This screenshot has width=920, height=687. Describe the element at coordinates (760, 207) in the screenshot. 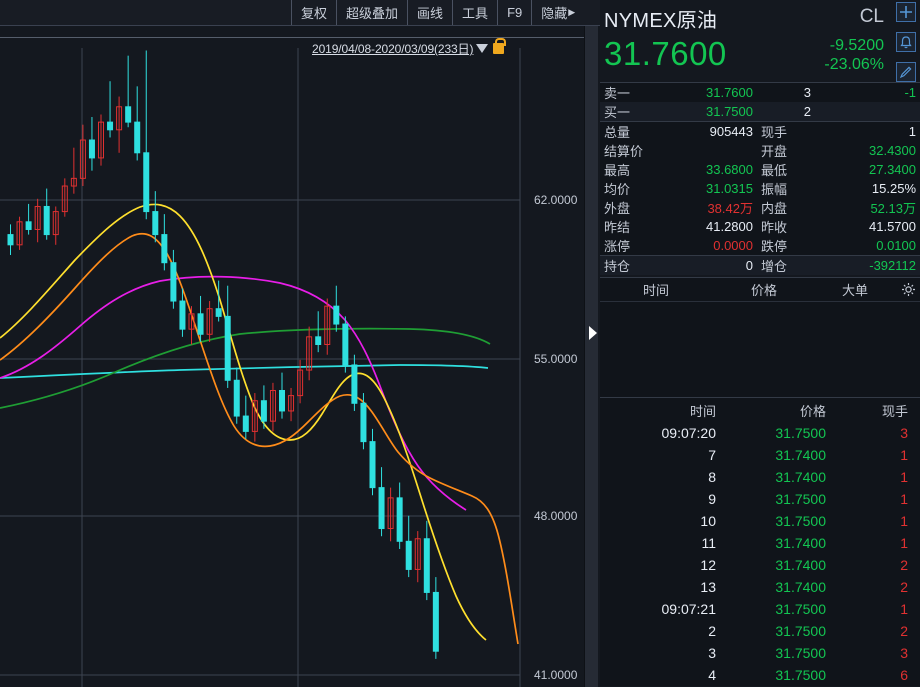

I see `table-row-outer-inner: 外盘 38.42万 内盘 52.13万` at that location.